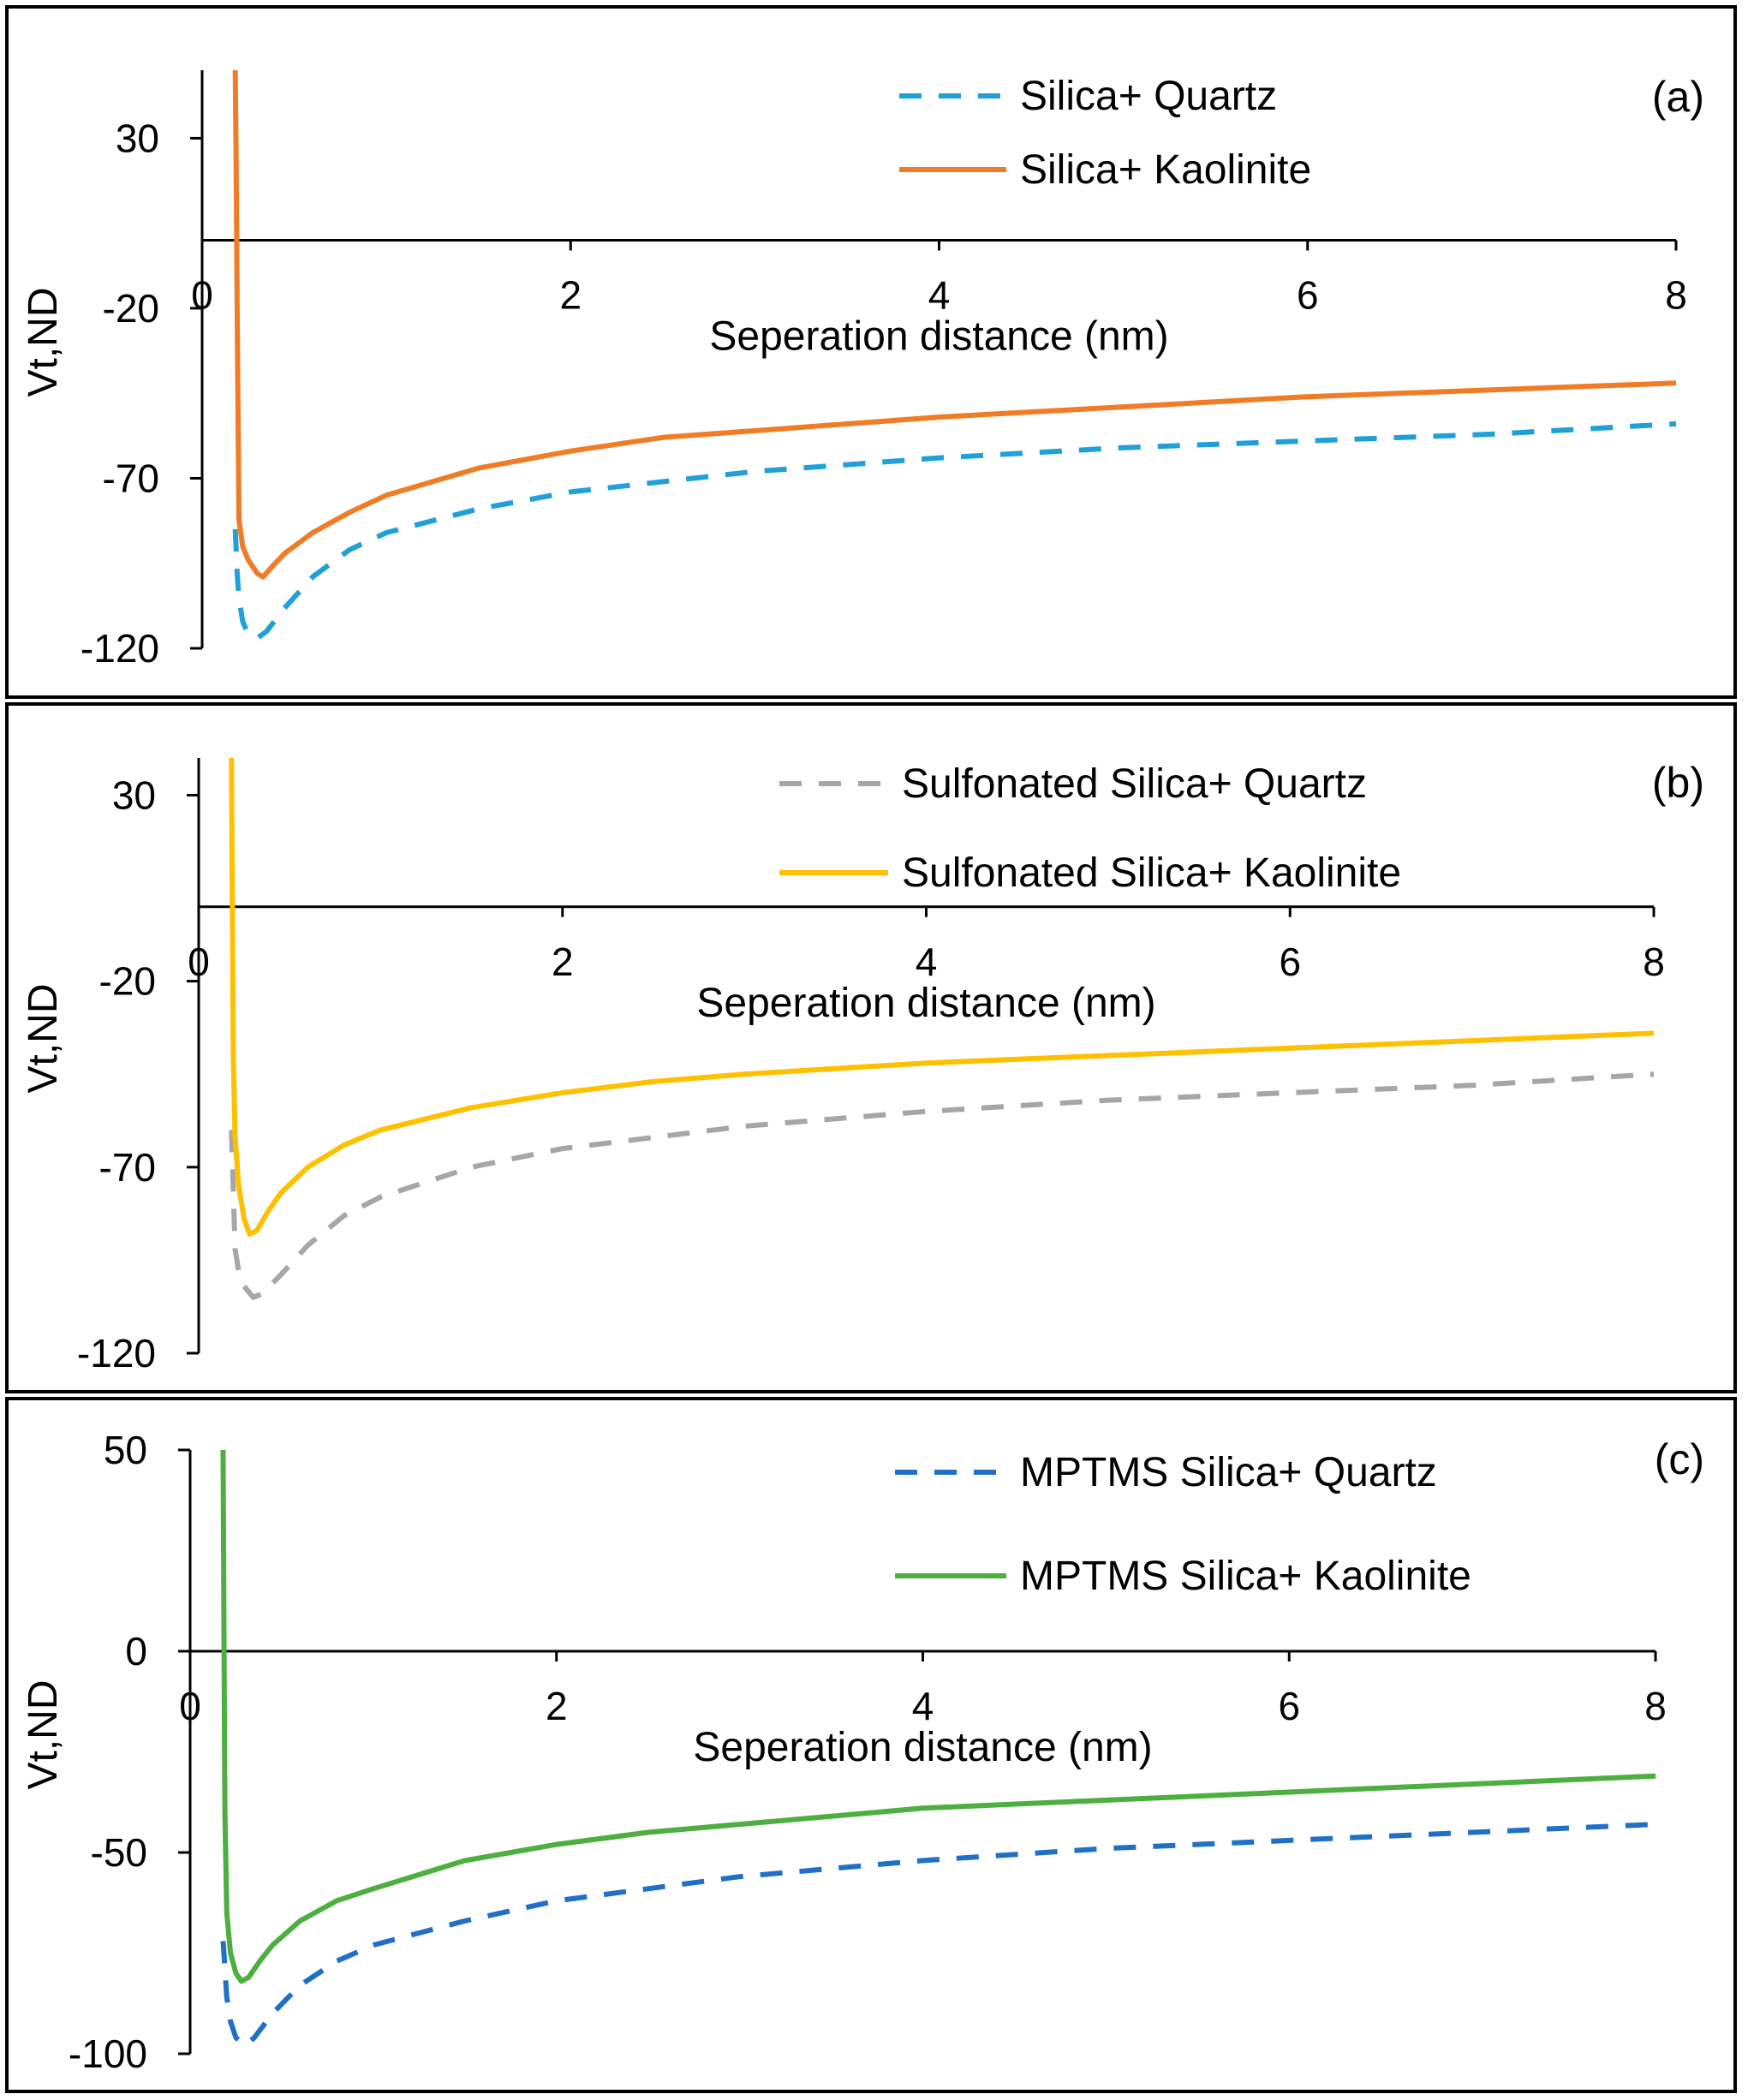 The width and height of the screenshot is (1754, 2100). I want to click on legend-label: MPTMS Silica+ Quartz, so click(1229, 1472).